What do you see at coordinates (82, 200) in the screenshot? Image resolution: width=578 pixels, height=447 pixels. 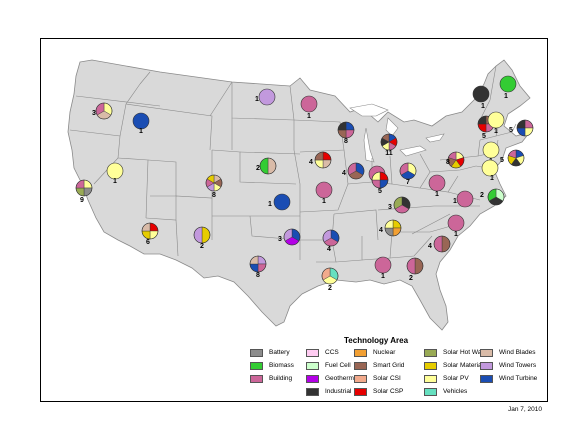 I see `project-count-label: 9` at bounding box center [82, 200].